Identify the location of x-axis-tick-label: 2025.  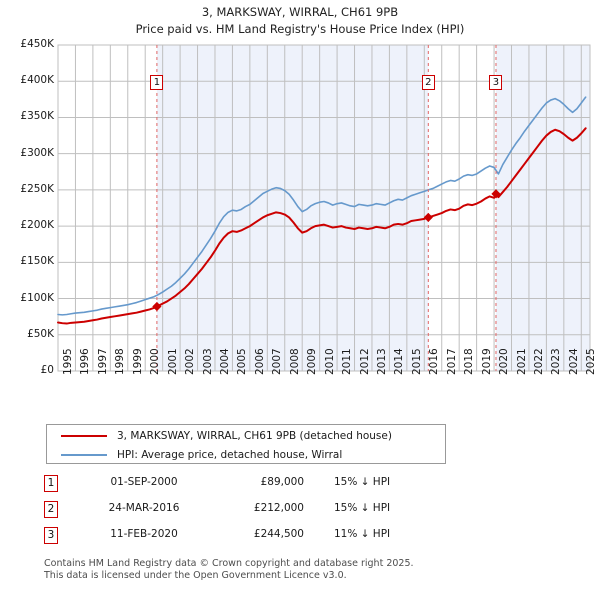
(591, 361).